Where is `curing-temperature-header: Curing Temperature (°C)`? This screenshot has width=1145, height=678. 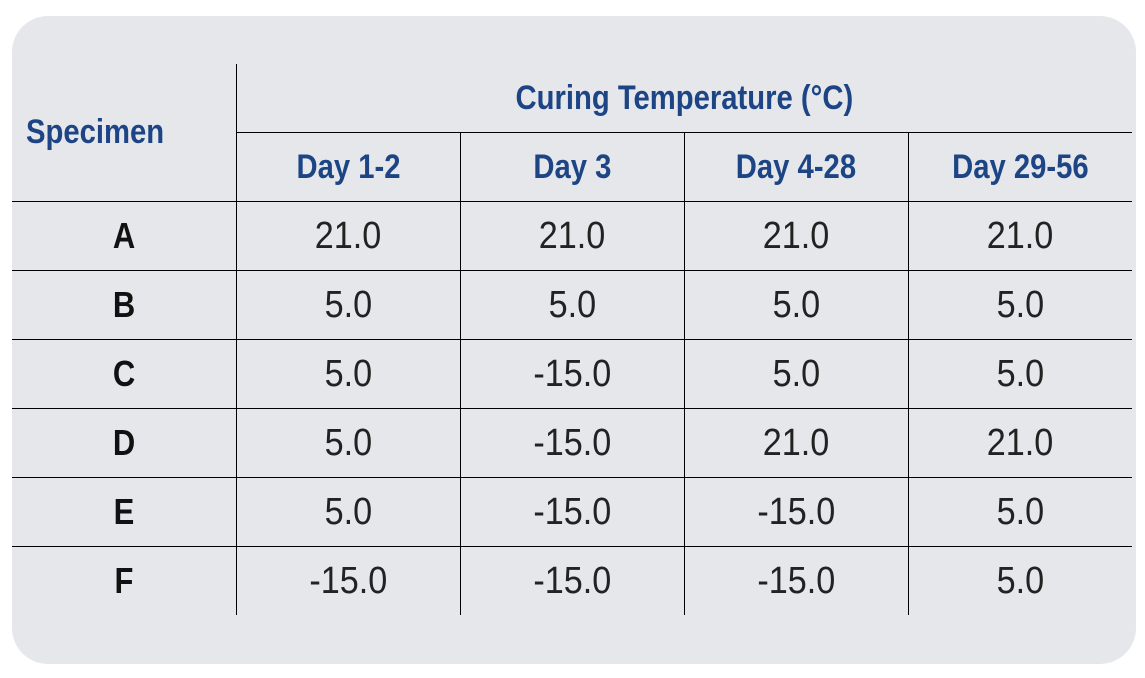 curing-temperature-header: Curing Temperature (°C) is located at coordinates (684, 97).